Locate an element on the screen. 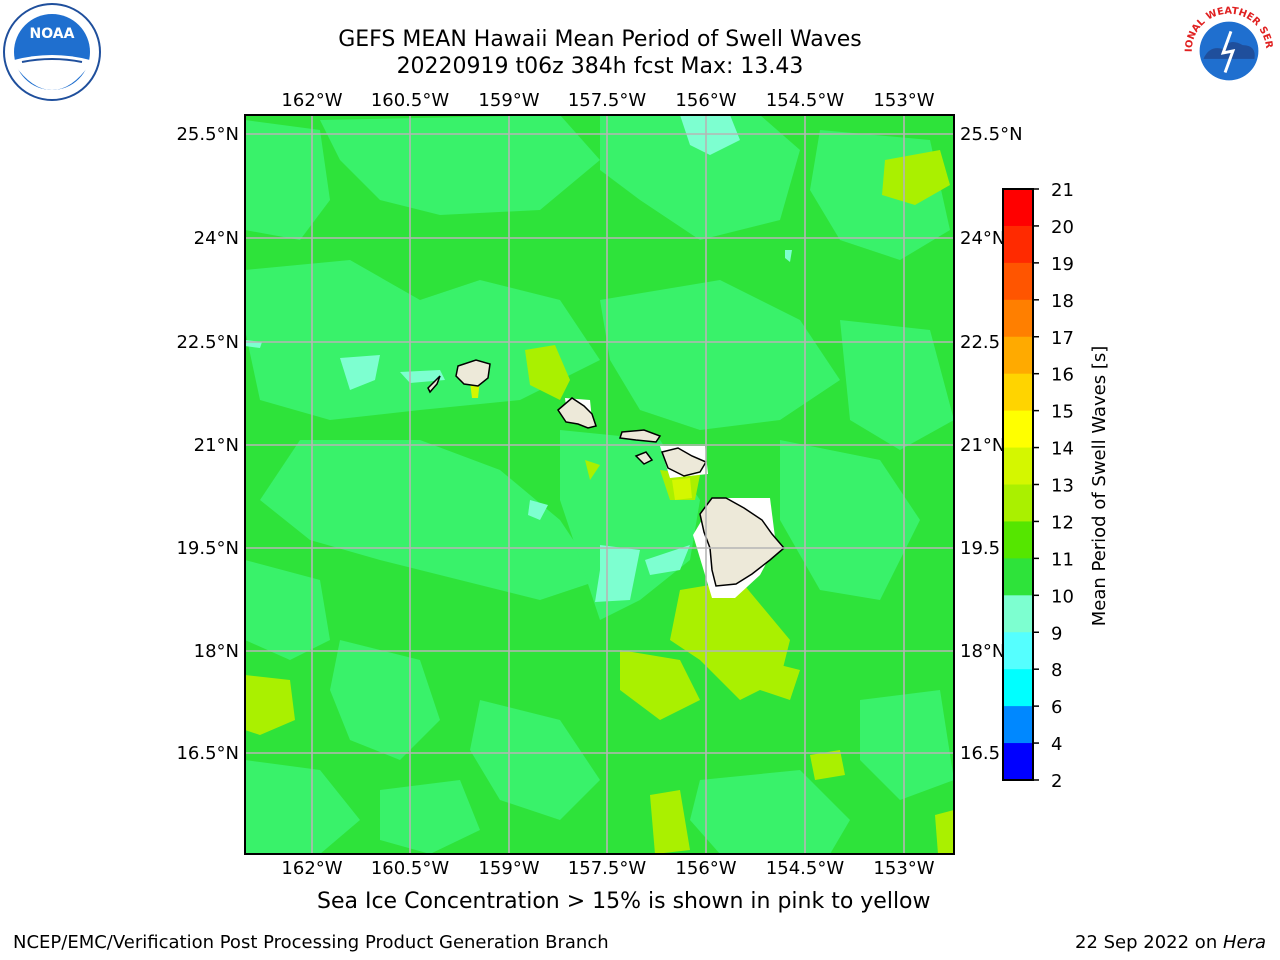 This screenshot has height=960, width=1280. date-text: 22 Sep 2022 on Hera is located at coordinates (1170, 942).